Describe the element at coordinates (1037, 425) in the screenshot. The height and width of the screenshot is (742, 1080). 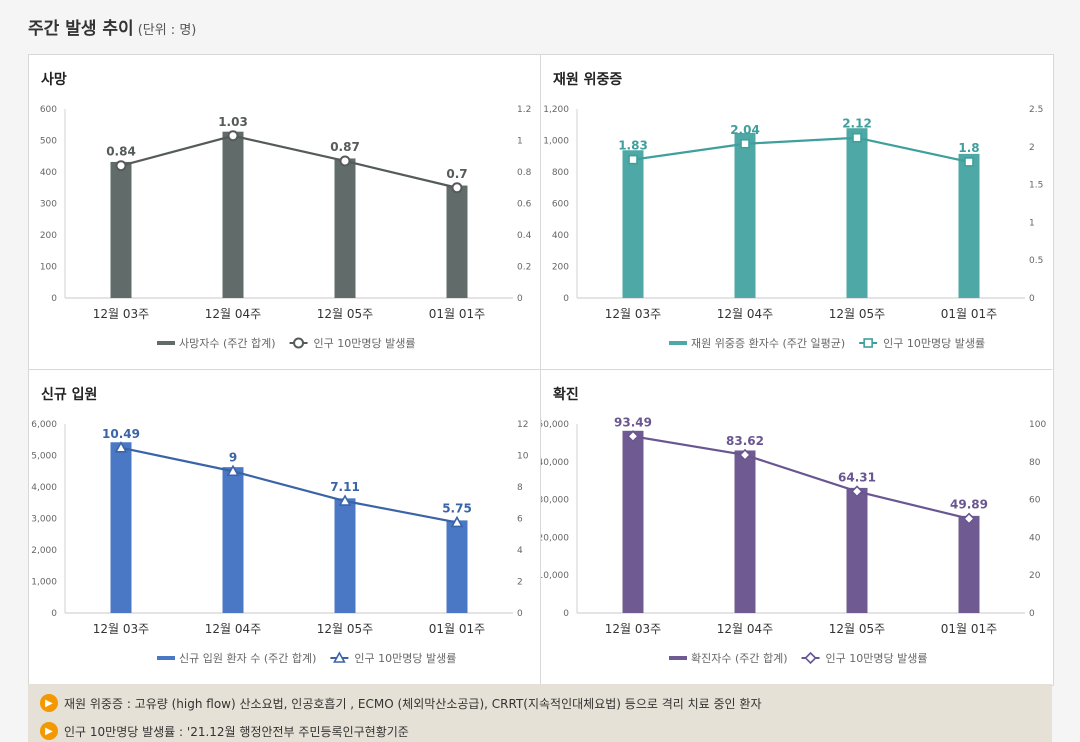
I see `y2-tick-label: 100` at that location.